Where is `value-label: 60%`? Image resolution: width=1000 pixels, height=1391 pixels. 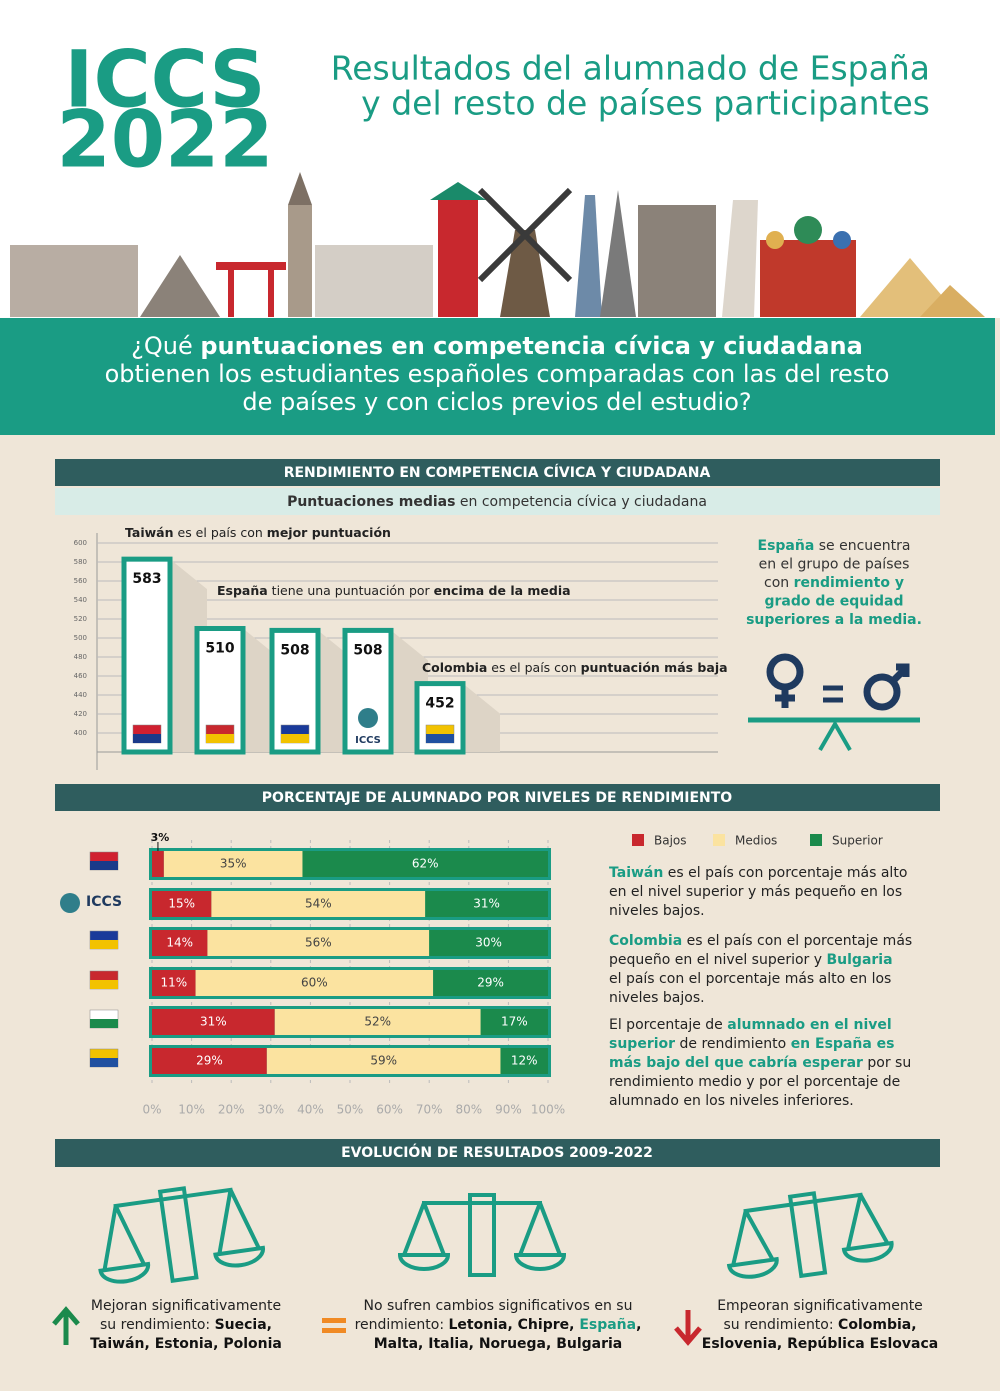
value-label: 60% is located at coordinates (314, 983).